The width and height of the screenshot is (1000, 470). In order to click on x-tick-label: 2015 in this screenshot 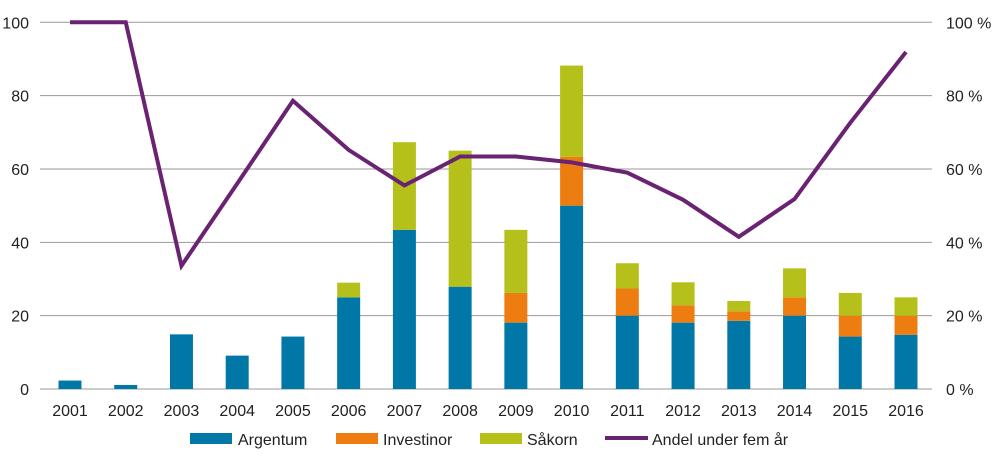, I will do `click(850, 411)`.